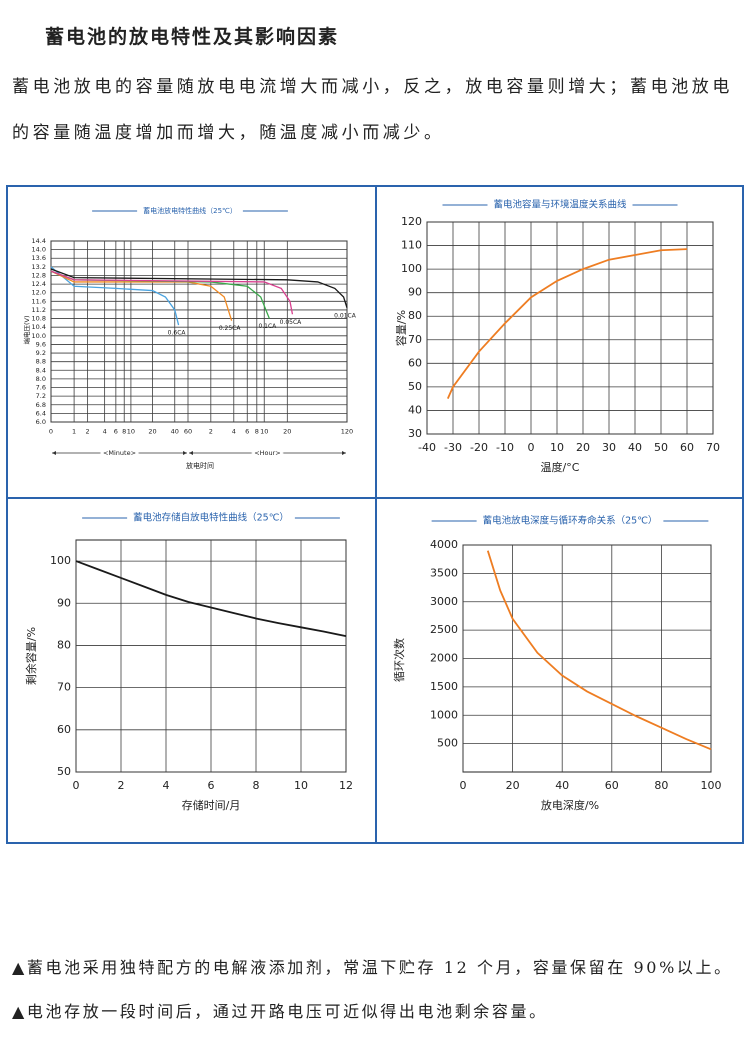 The width and height of the screenshot is (750, 1038). I want to click on series-label: 0.1CA, so click(267, 326).